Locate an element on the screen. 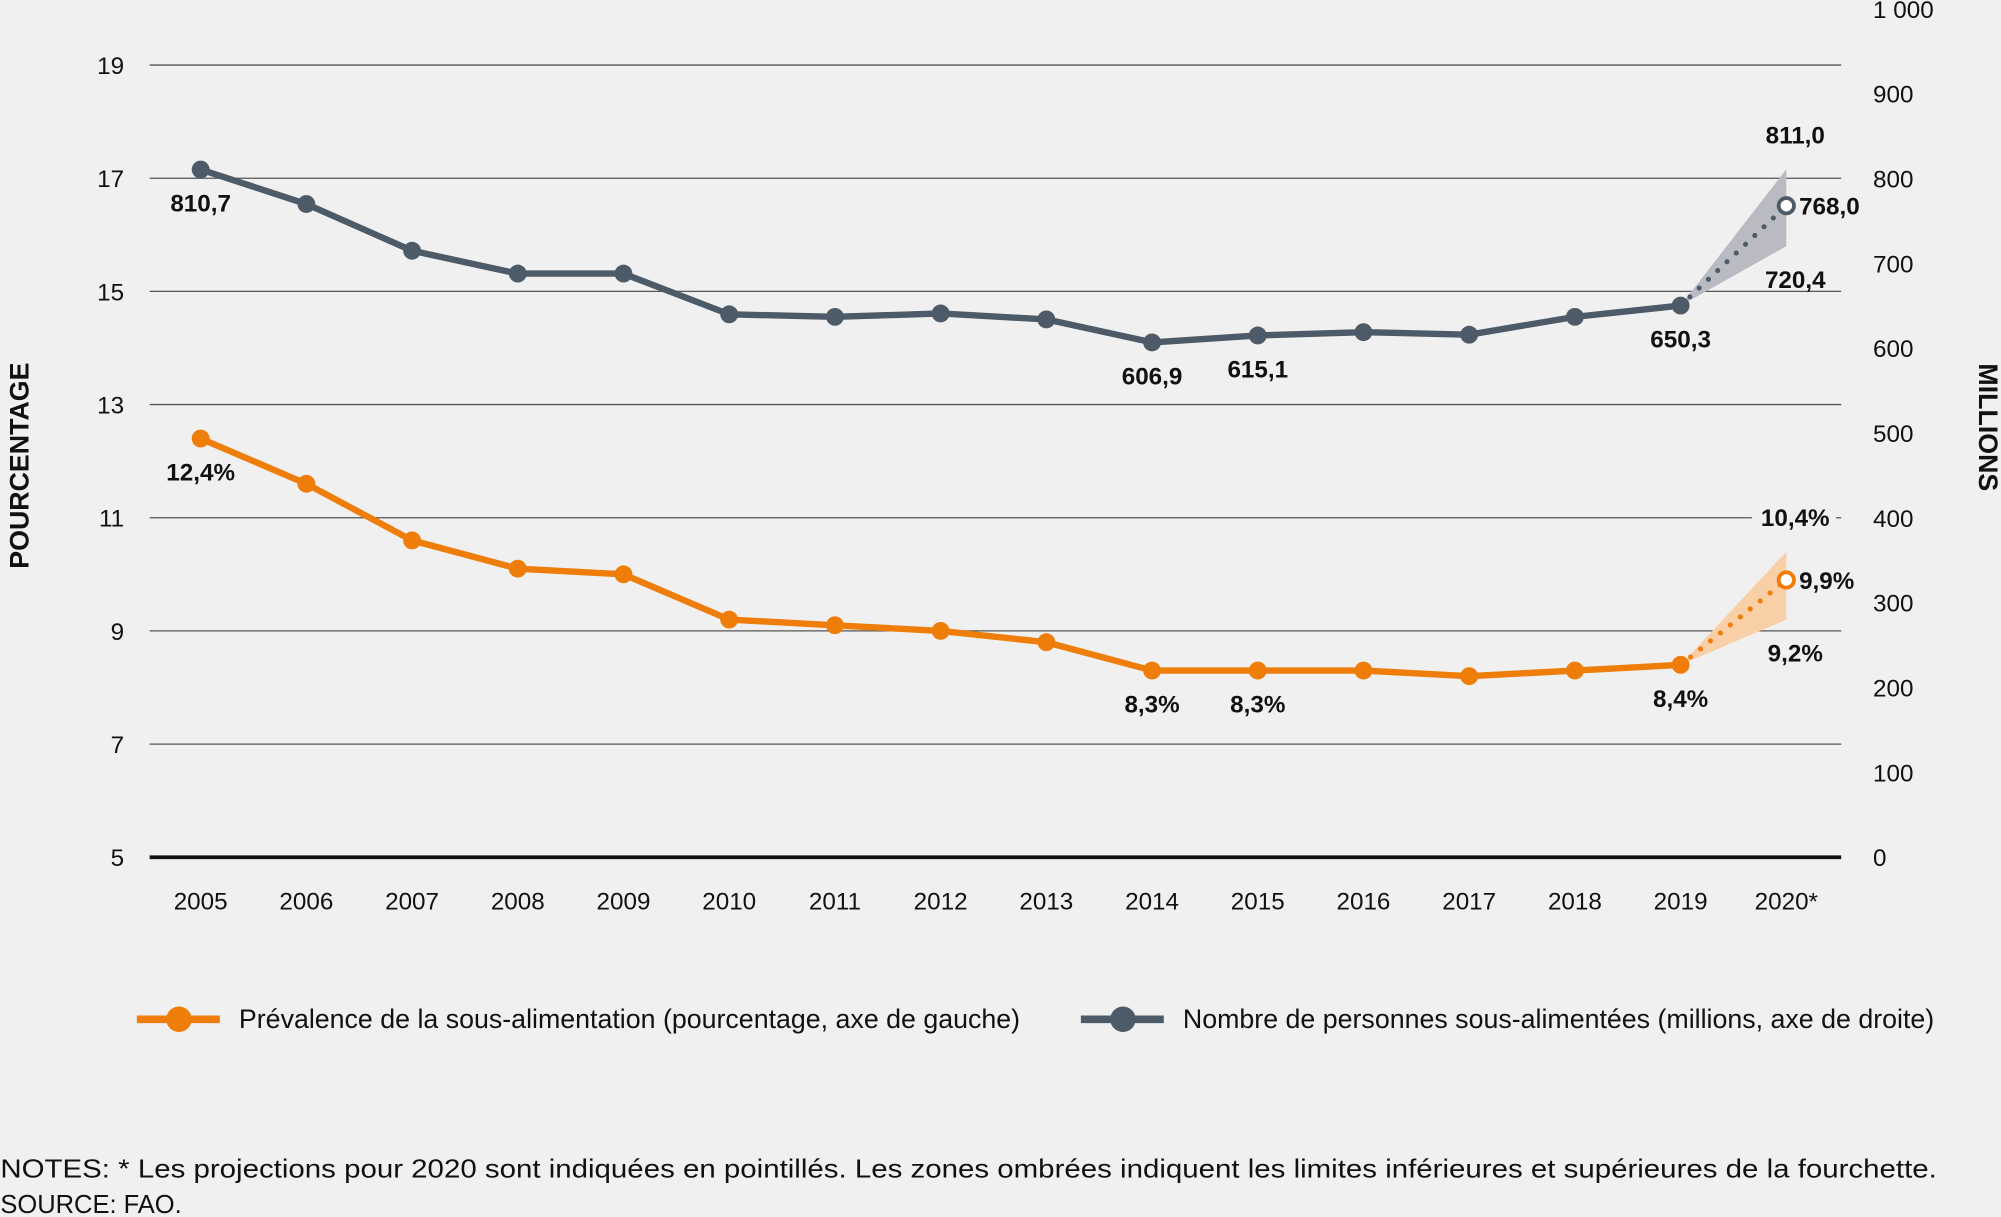 The width and height of the screenshot is (2001, 1217). y-right-axis-title: MILLIONS is located at coordinates (1987, 427).